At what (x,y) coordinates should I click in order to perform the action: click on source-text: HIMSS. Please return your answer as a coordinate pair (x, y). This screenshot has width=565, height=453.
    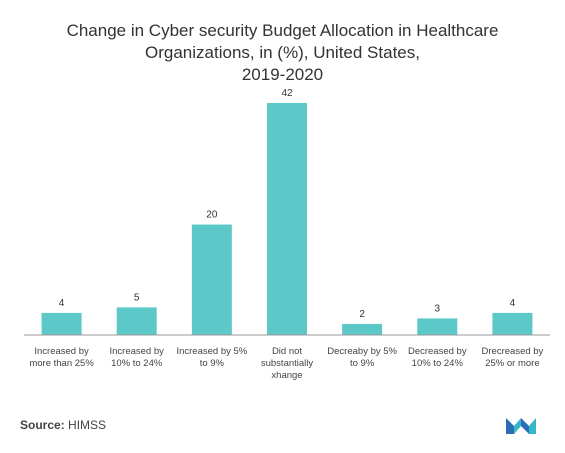
    Looking at the image, I should click on (87, 425).